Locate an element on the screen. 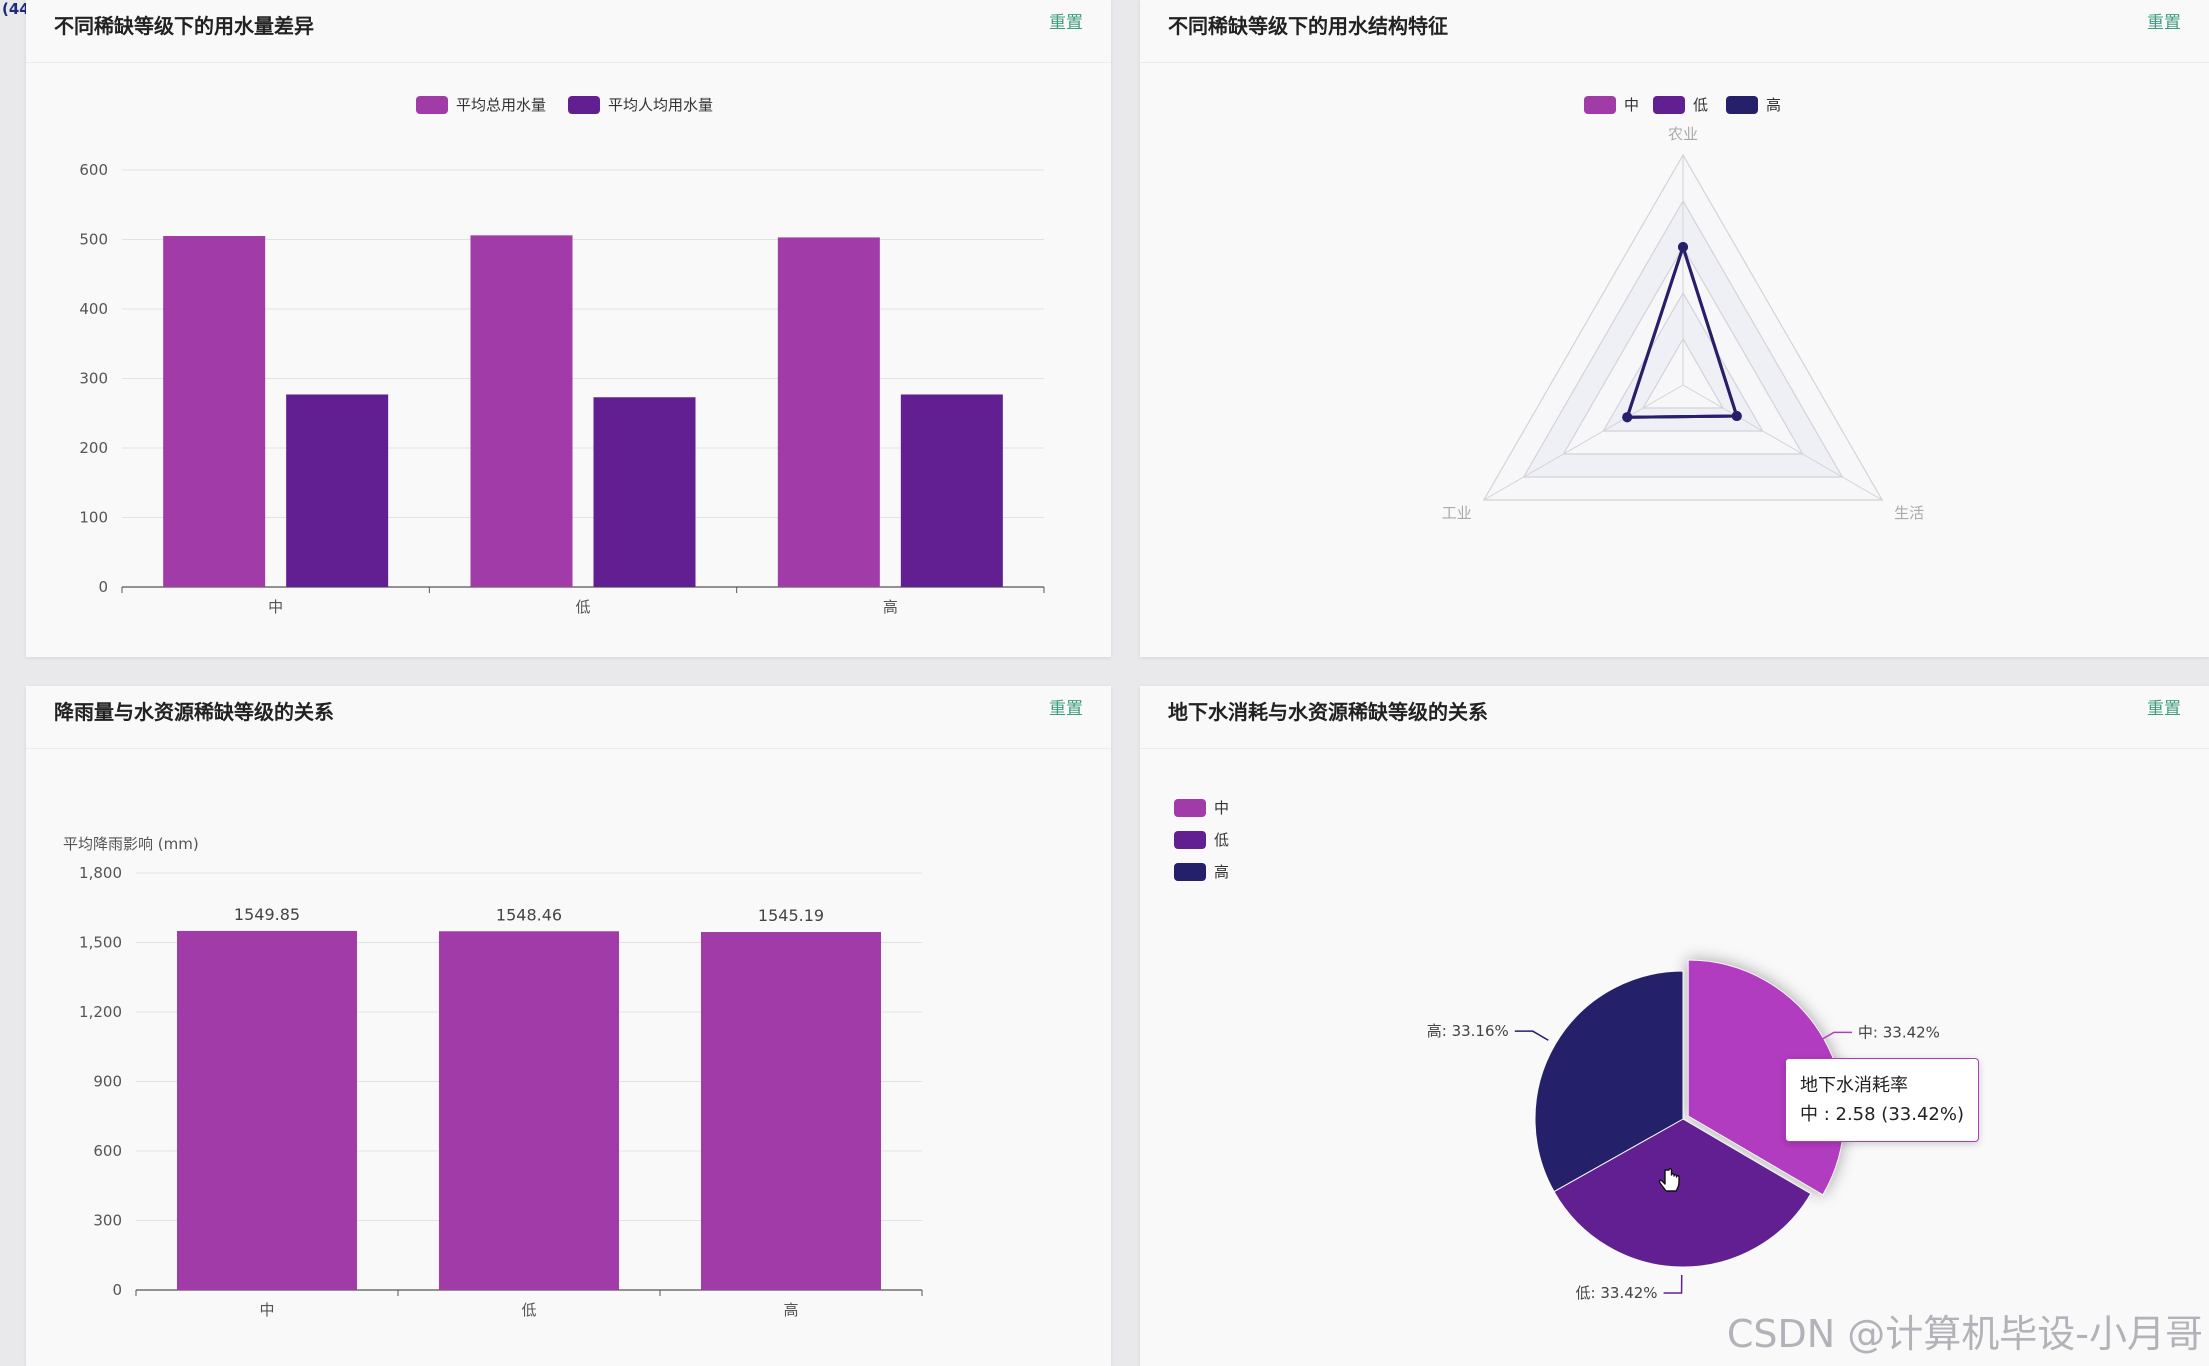 The image size is (2209, 1366). y-tick-label: 900 is located at coordinates (107, 1082).